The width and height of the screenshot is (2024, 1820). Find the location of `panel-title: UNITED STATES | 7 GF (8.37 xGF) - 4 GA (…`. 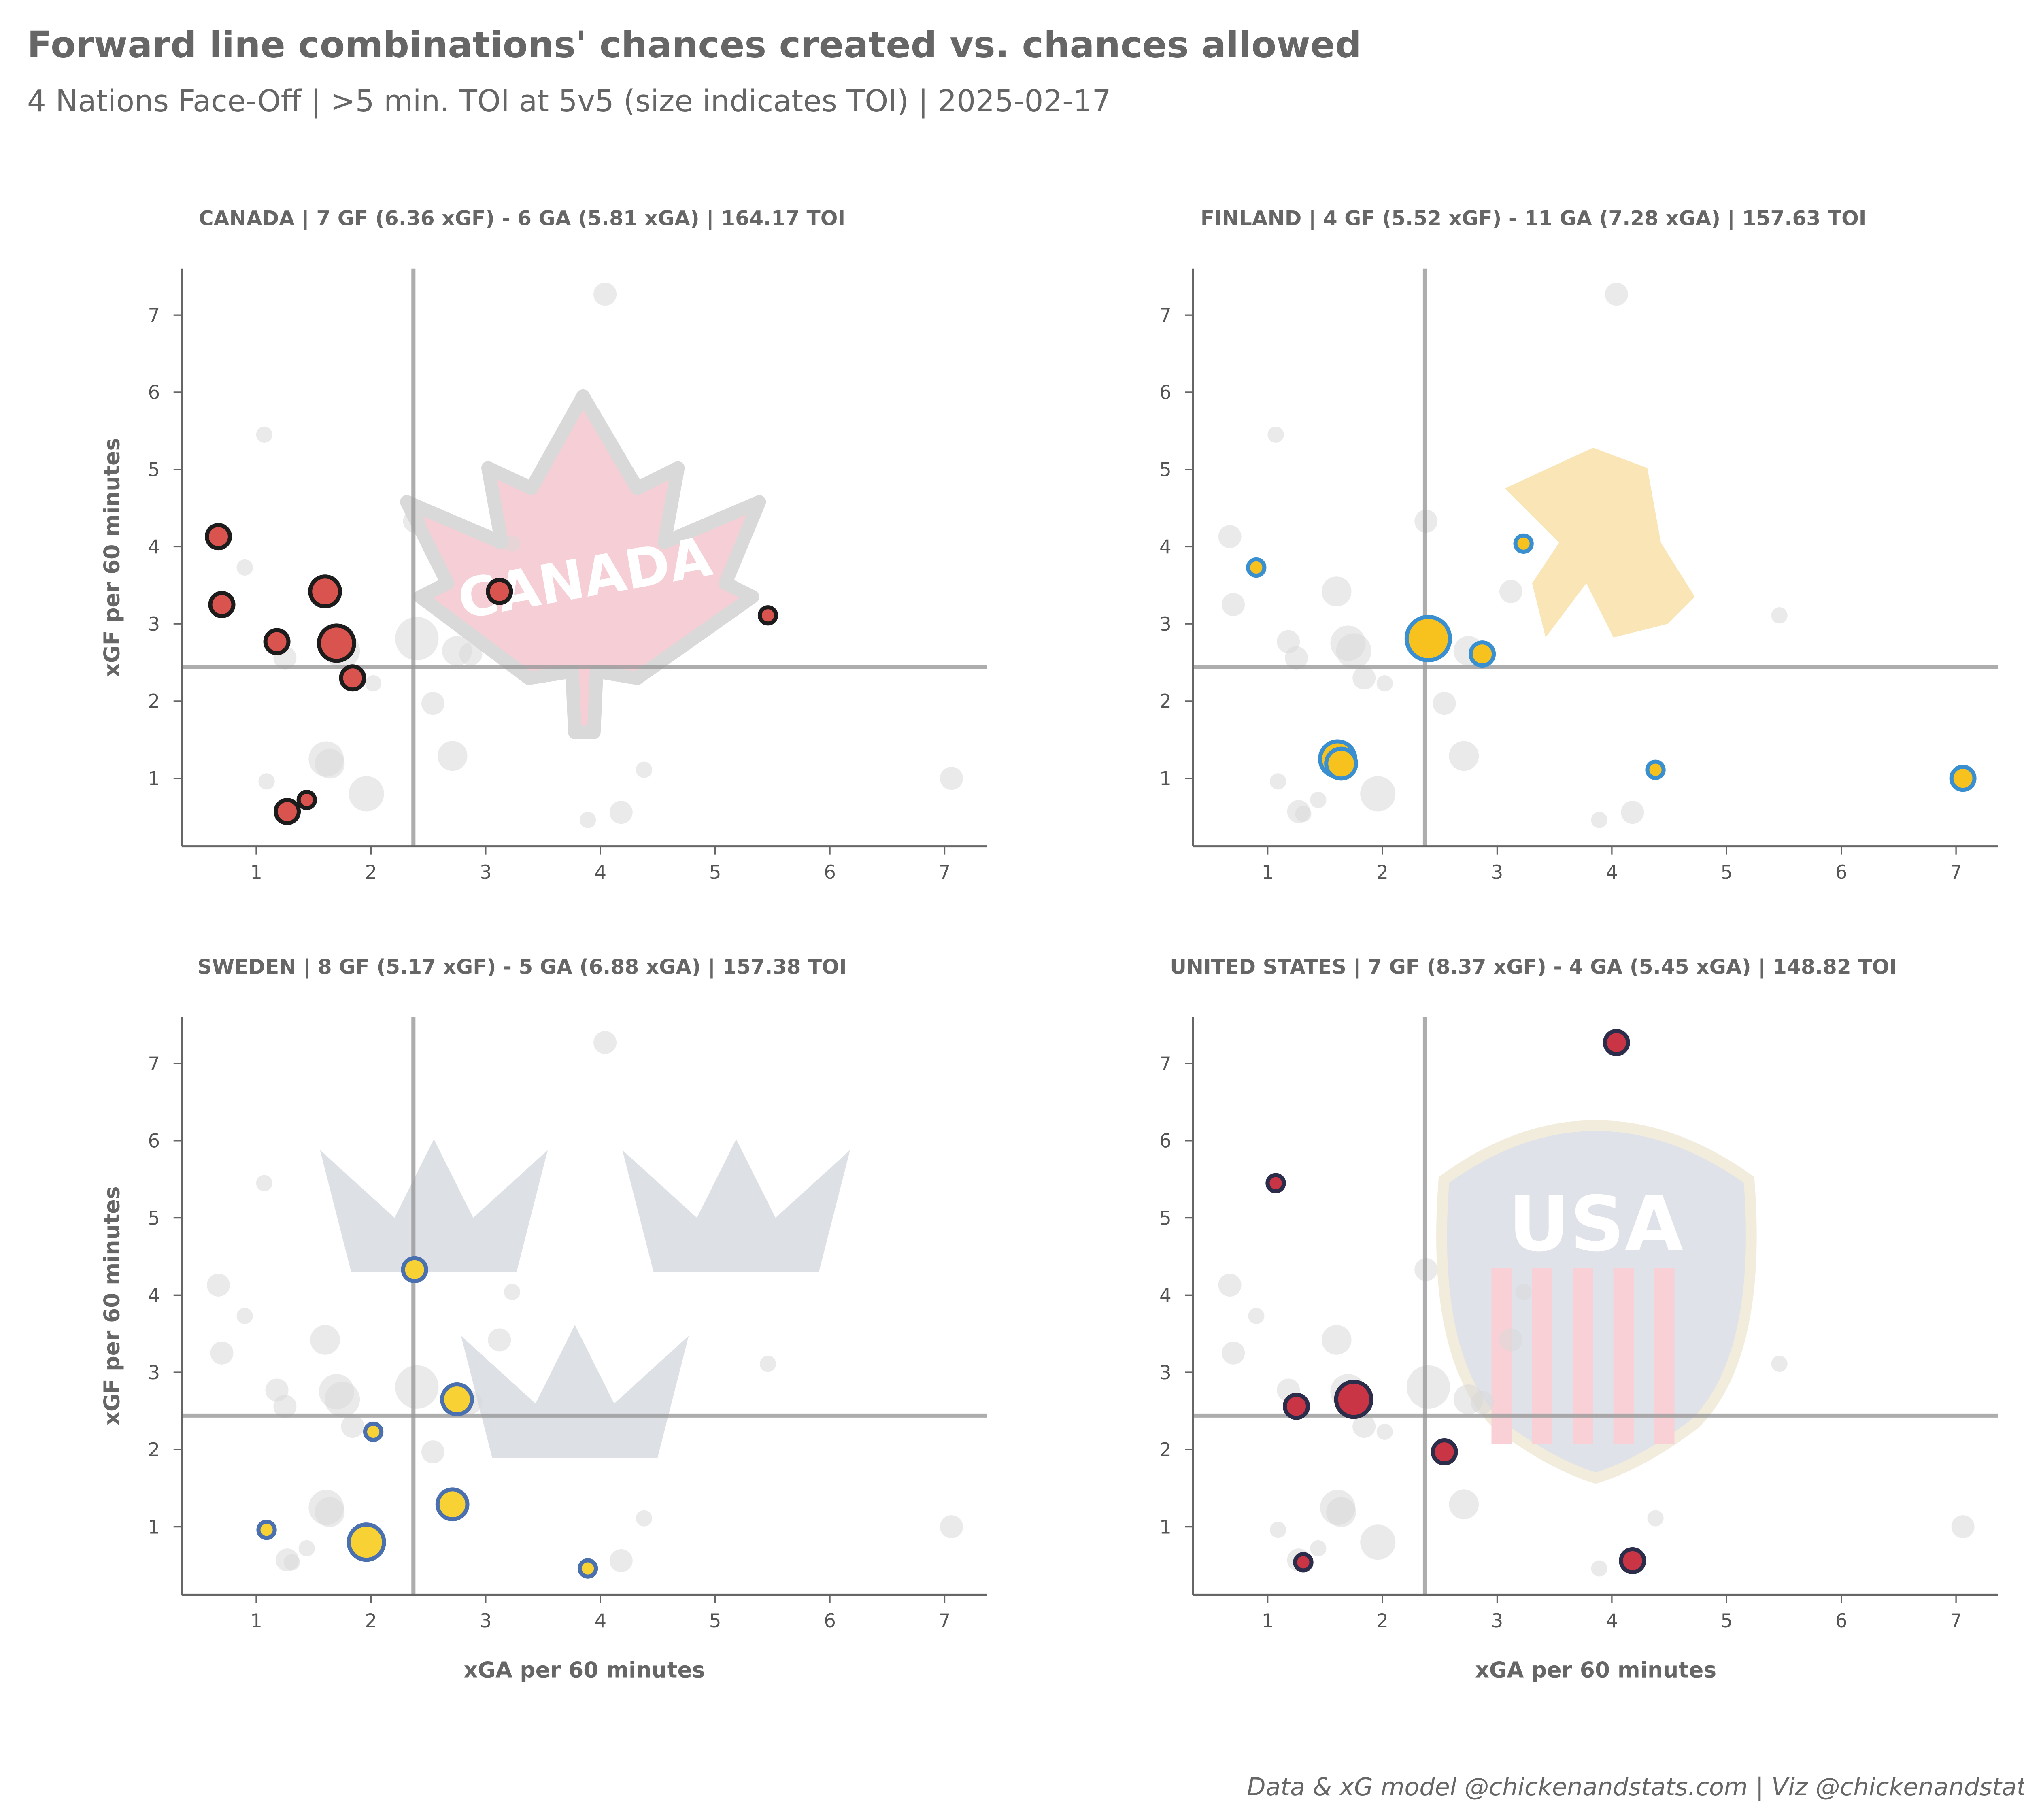

panel-title: UNITED STATES | 7 GF (8.37 xGF) - 4 GA (… is located at coordinates (1533, 967).